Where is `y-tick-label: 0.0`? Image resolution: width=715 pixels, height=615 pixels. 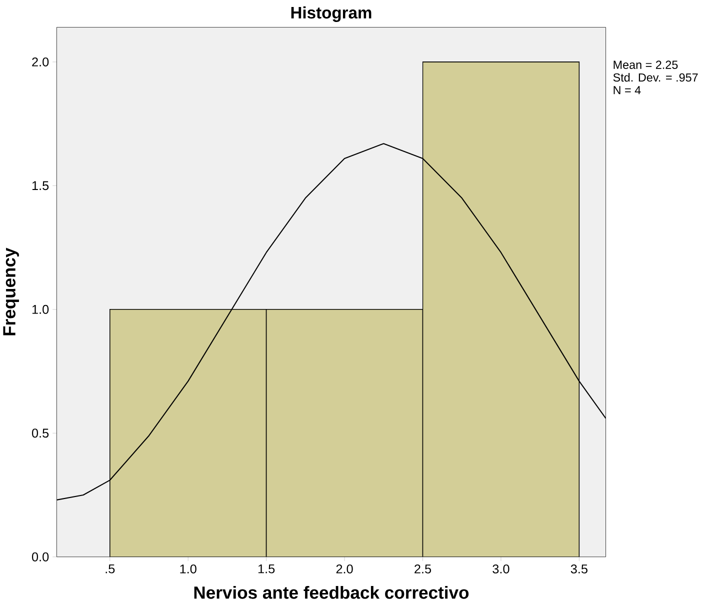 y-tick-label: 0.0 is located at coordinates (40, 557).